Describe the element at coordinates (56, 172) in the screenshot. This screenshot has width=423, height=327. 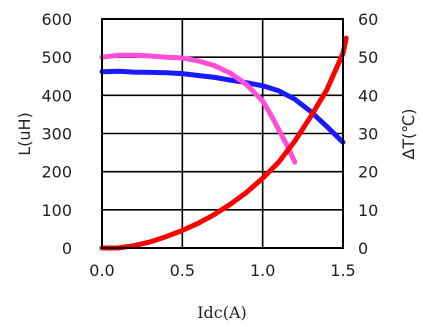
I see `y-left-tick-label: 200` at that location.